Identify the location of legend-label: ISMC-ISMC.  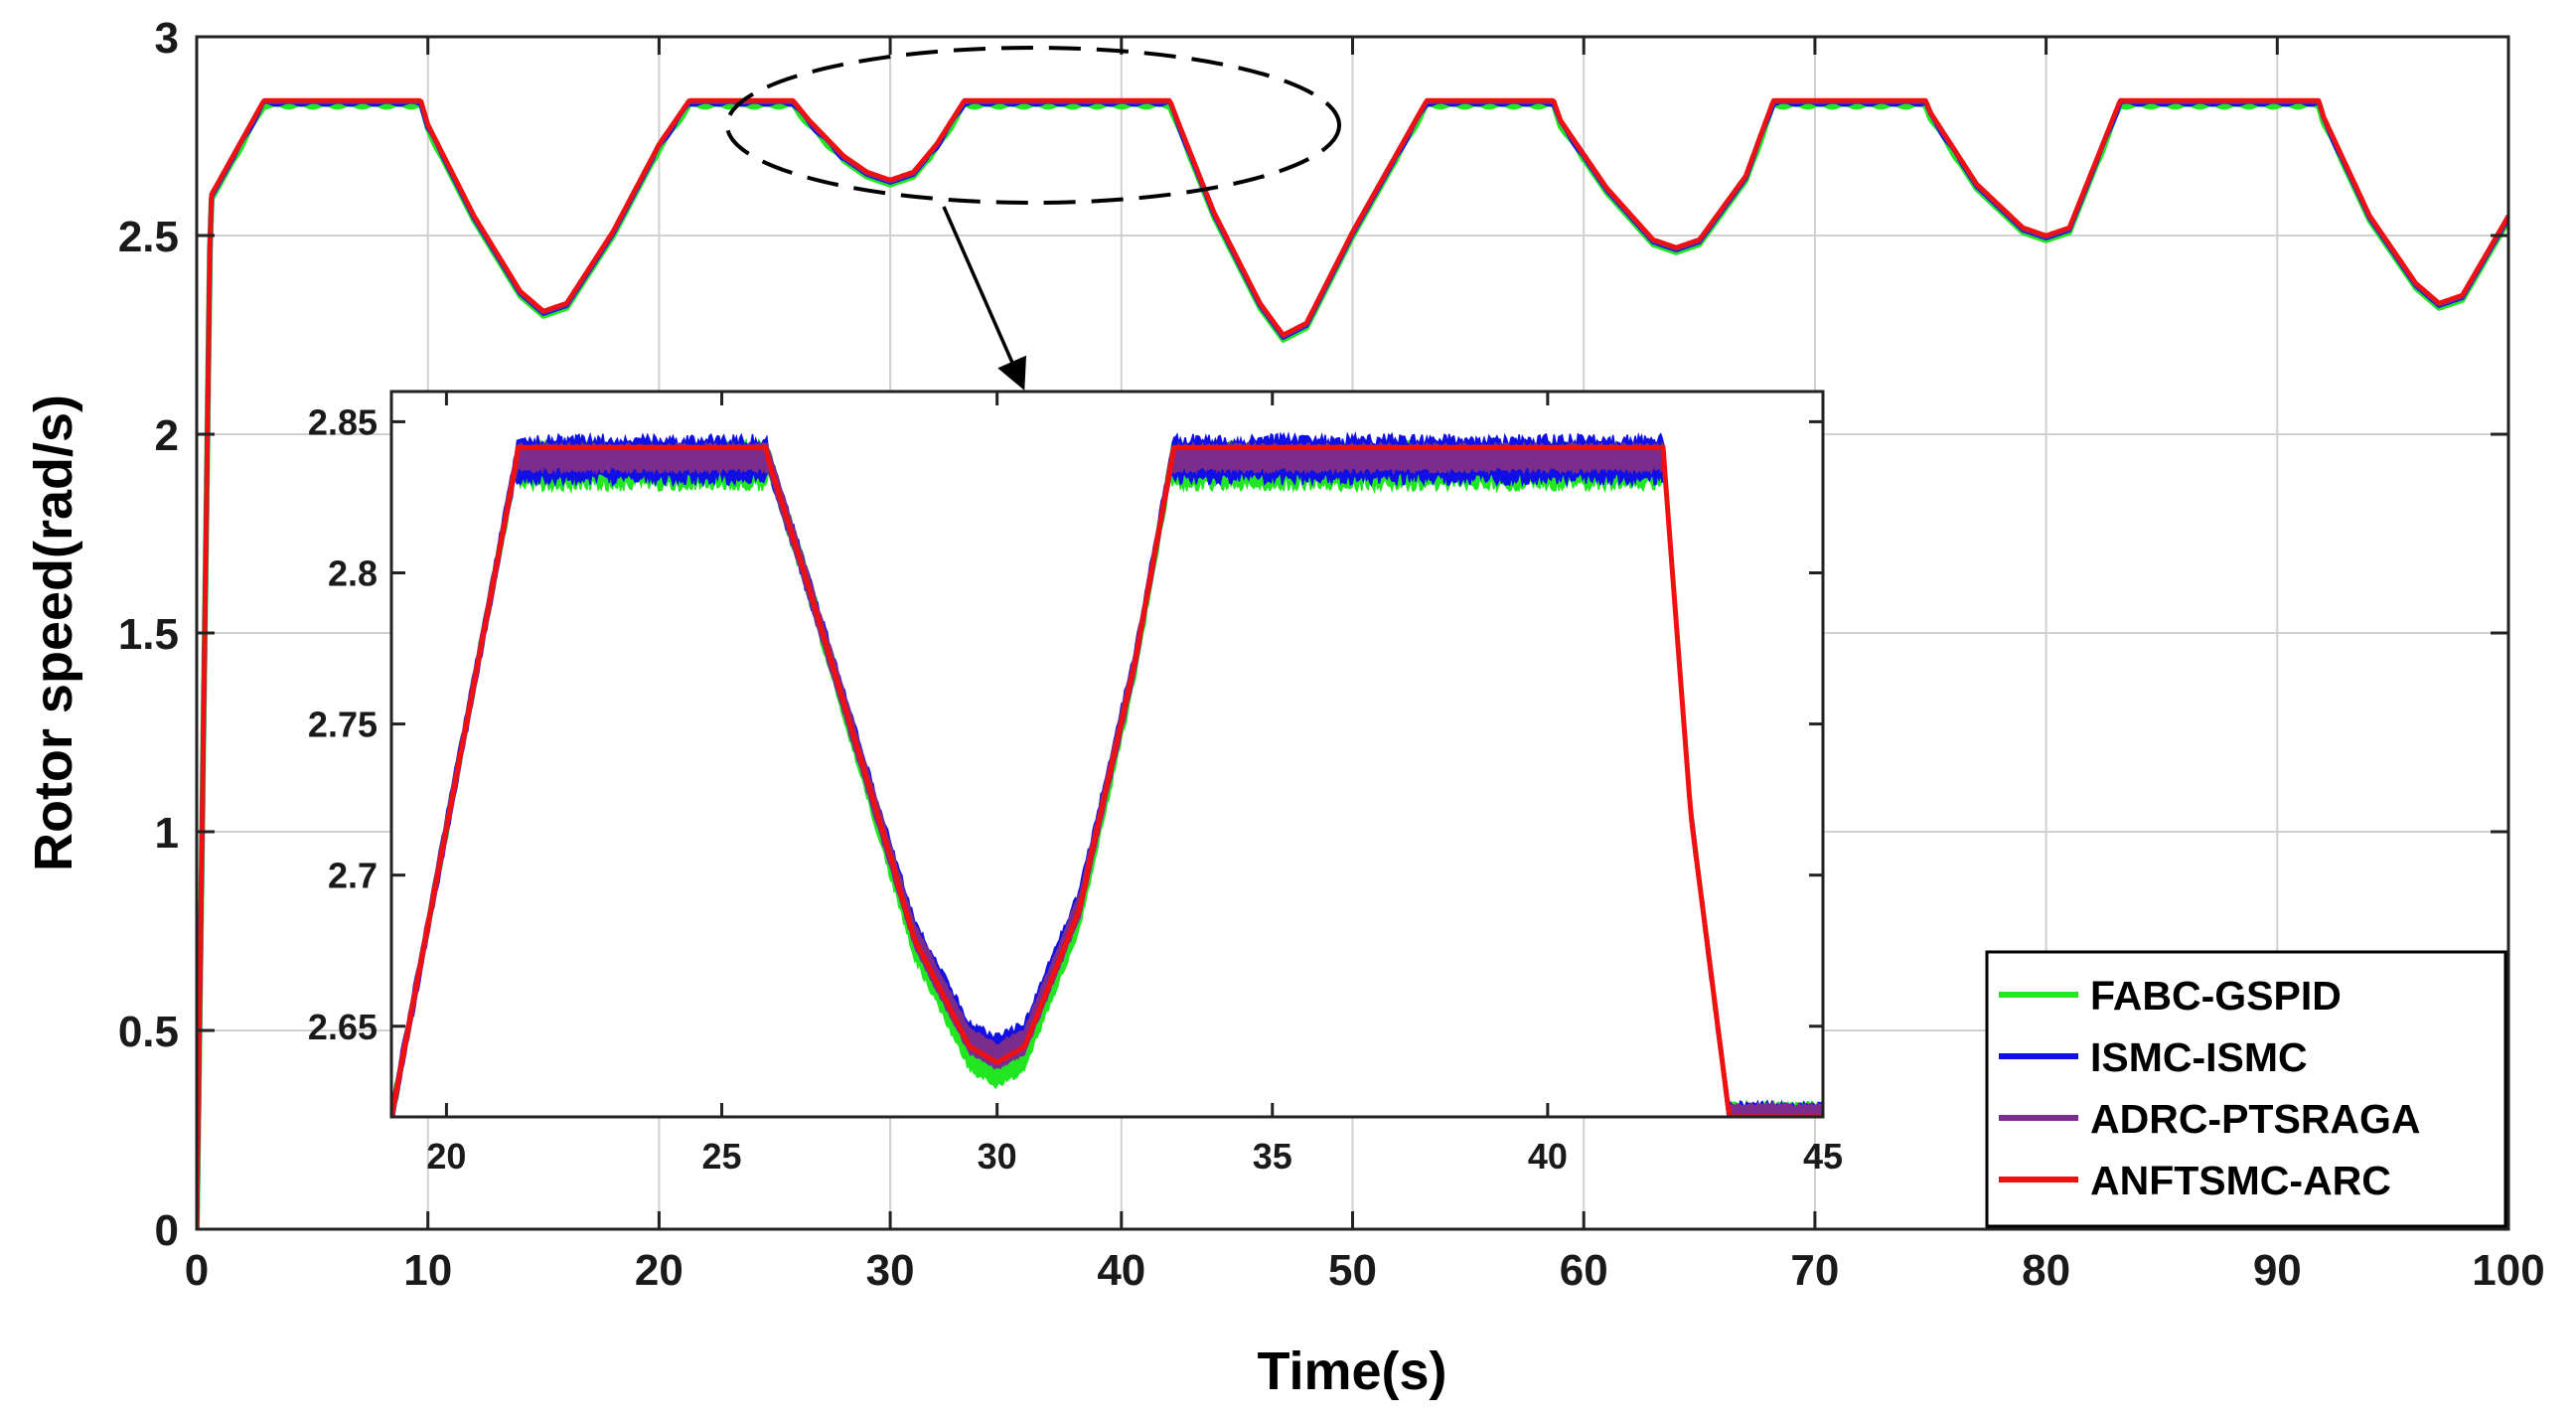
(2199, 1057).